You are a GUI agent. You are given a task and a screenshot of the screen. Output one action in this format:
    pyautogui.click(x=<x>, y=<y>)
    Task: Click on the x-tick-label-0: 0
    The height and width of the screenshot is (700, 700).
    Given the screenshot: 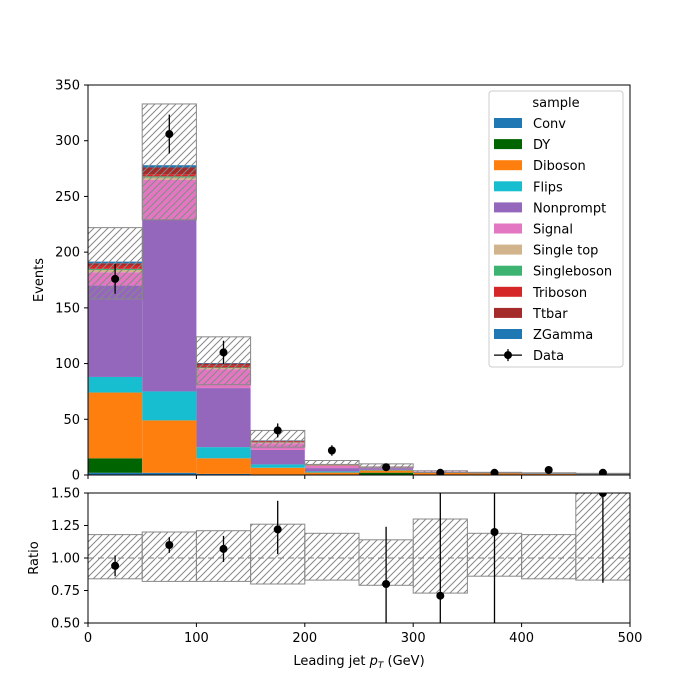 What is the action you would take?
    pyautogui.click(x=88, y=638)
    